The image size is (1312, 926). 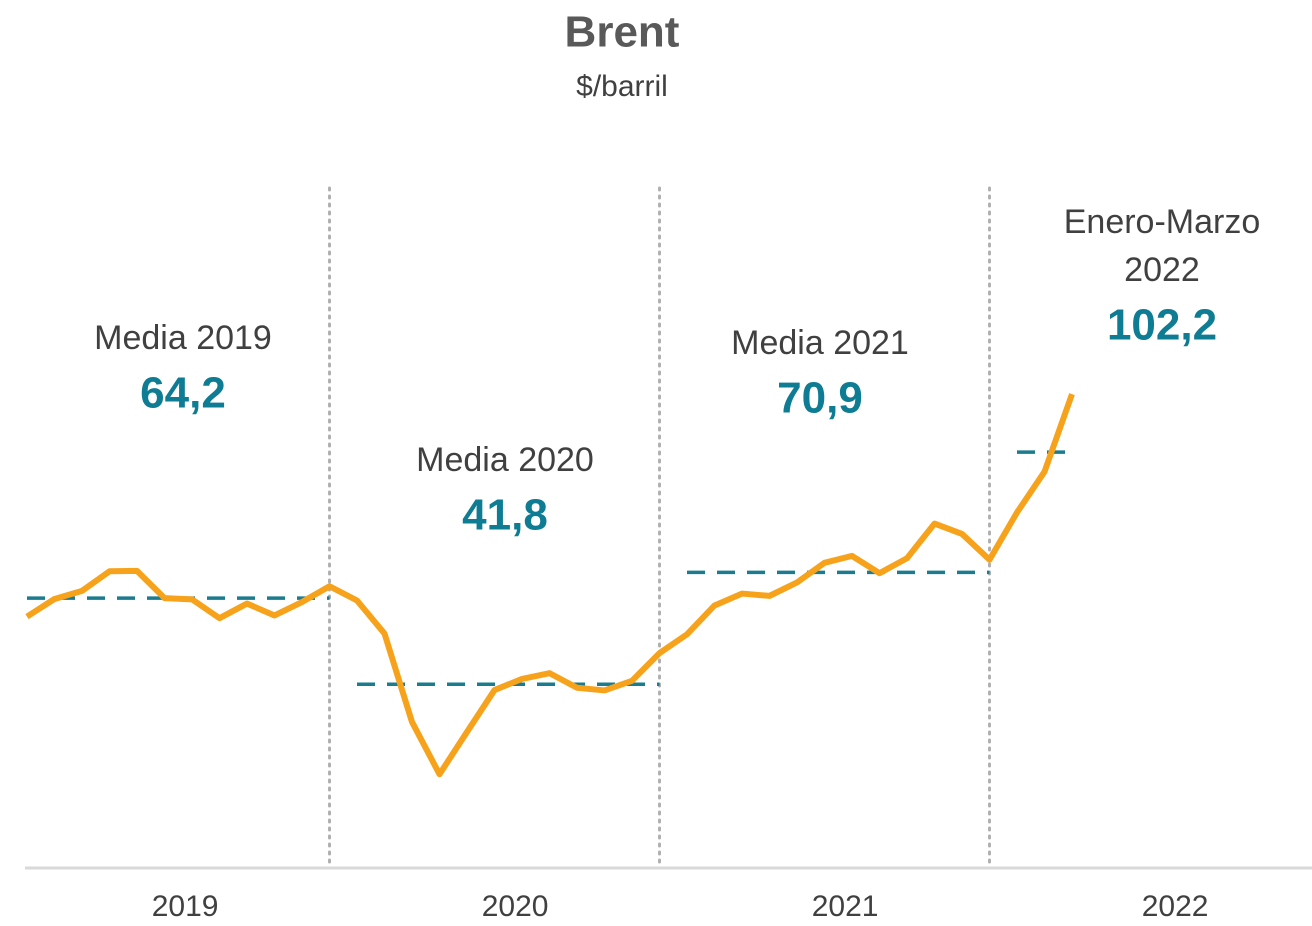 What do you see at coordinates (183, 393) in the screenshot?
I see `average-value: 64,2` at bounding box center [183, 393].